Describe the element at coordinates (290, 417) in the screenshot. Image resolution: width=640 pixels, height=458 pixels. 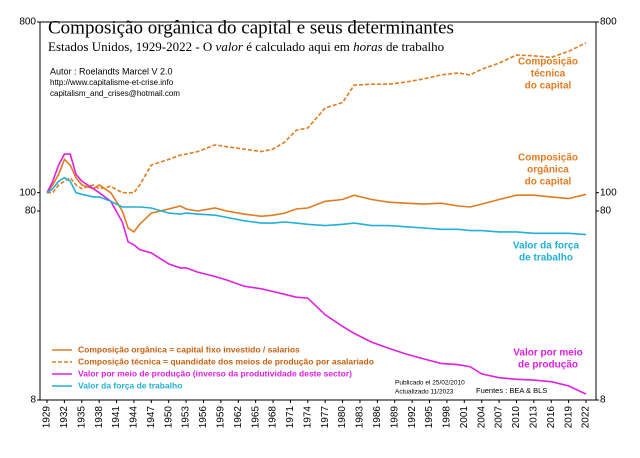
I see `x-tick-label: 1971` at that location.